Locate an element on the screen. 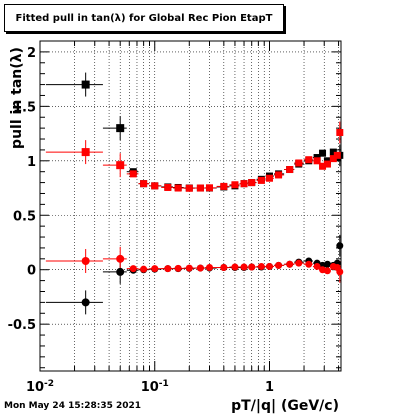 This screenshot has height=414, width=400. x-axis-title: pT/|q| (GeV/c) is located at coordinates (285, 406).